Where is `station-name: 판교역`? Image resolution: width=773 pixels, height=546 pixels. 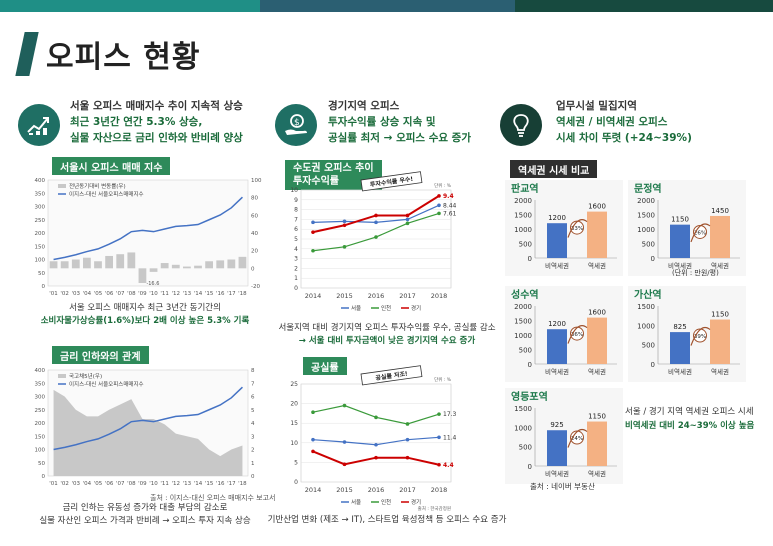 station-name: 판교역 is located at coordinates (525, 189).